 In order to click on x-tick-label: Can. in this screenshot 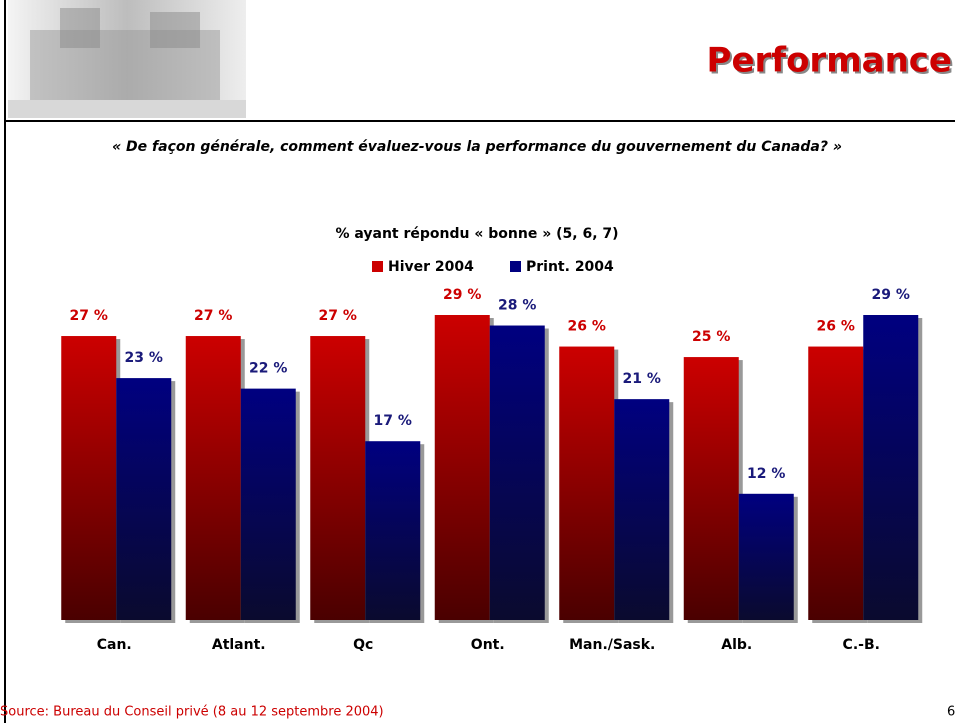, I will do `click(114, 645)`.